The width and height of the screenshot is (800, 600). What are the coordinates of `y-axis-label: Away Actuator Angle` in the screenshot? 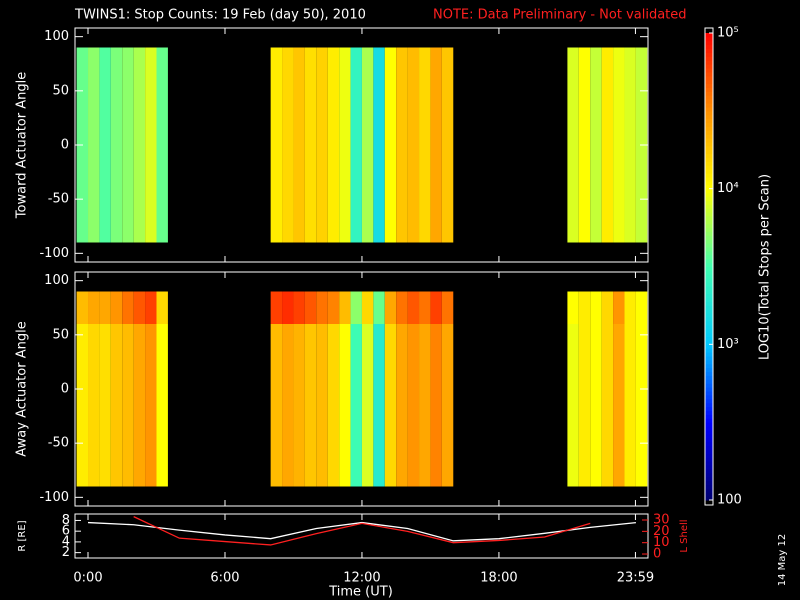 It's located at (22, 388).